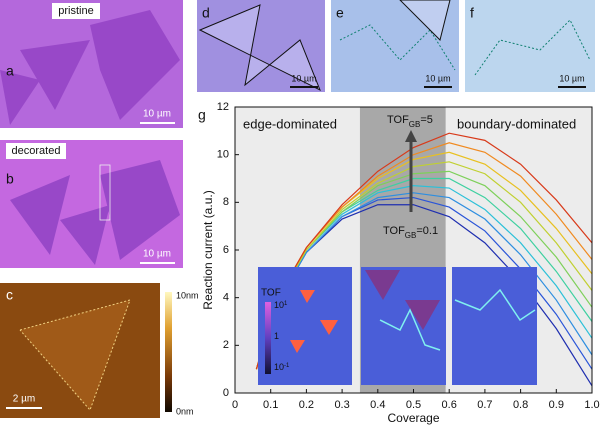  Describe the element at coordinates (290, 123) in the screenshot. I see `annotation: edge-dominated` at that location.